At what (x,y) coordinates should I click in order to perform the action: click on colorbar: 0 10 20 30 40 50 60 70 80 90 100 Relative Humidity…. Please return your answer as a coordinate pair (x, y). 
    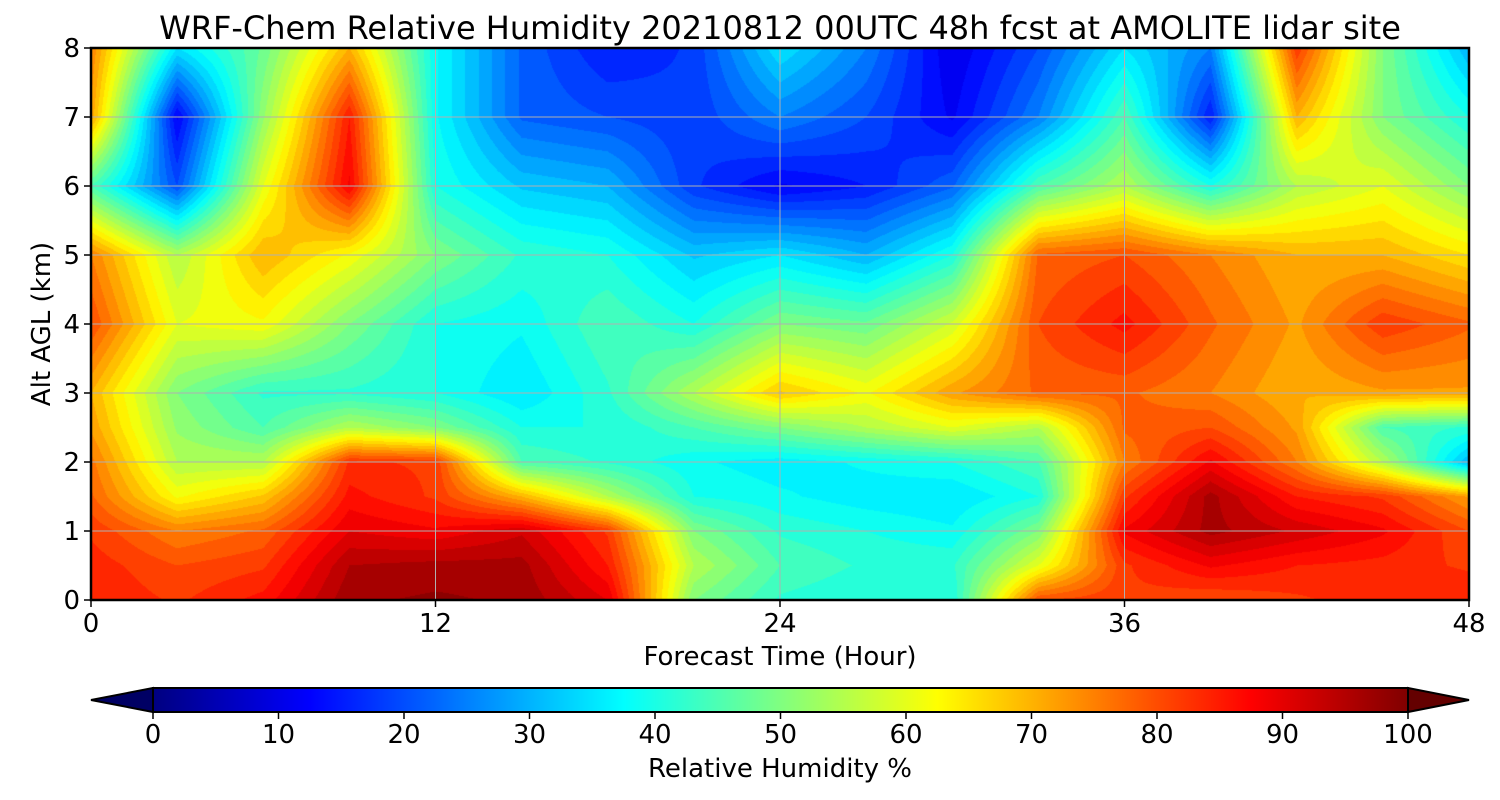
    Looking at the image, I should click on (780, 735).